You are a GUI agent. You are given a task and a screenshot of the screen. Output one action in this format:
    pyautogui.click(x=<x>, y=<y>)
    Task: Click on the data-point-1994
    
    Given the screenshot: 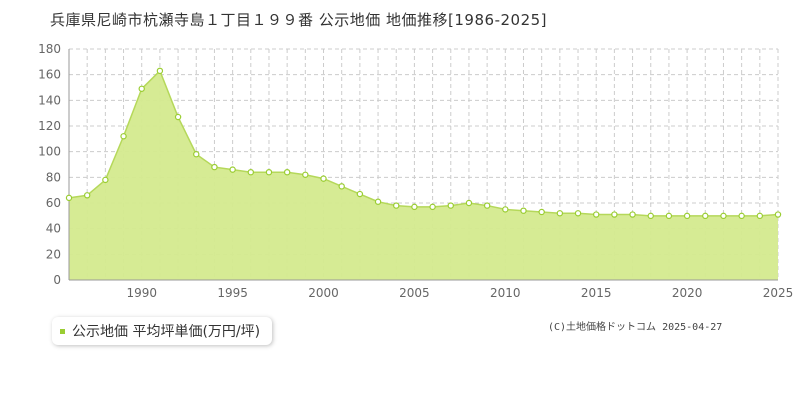 What is the action you would take?
    pyautogui.click(x=214, y=167)
    